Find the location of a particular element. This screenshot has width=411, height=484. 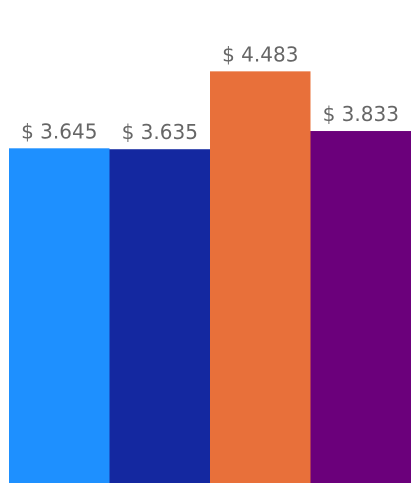

bar-value-label-1: $ 3.645 is located at coordinates (59, 131).